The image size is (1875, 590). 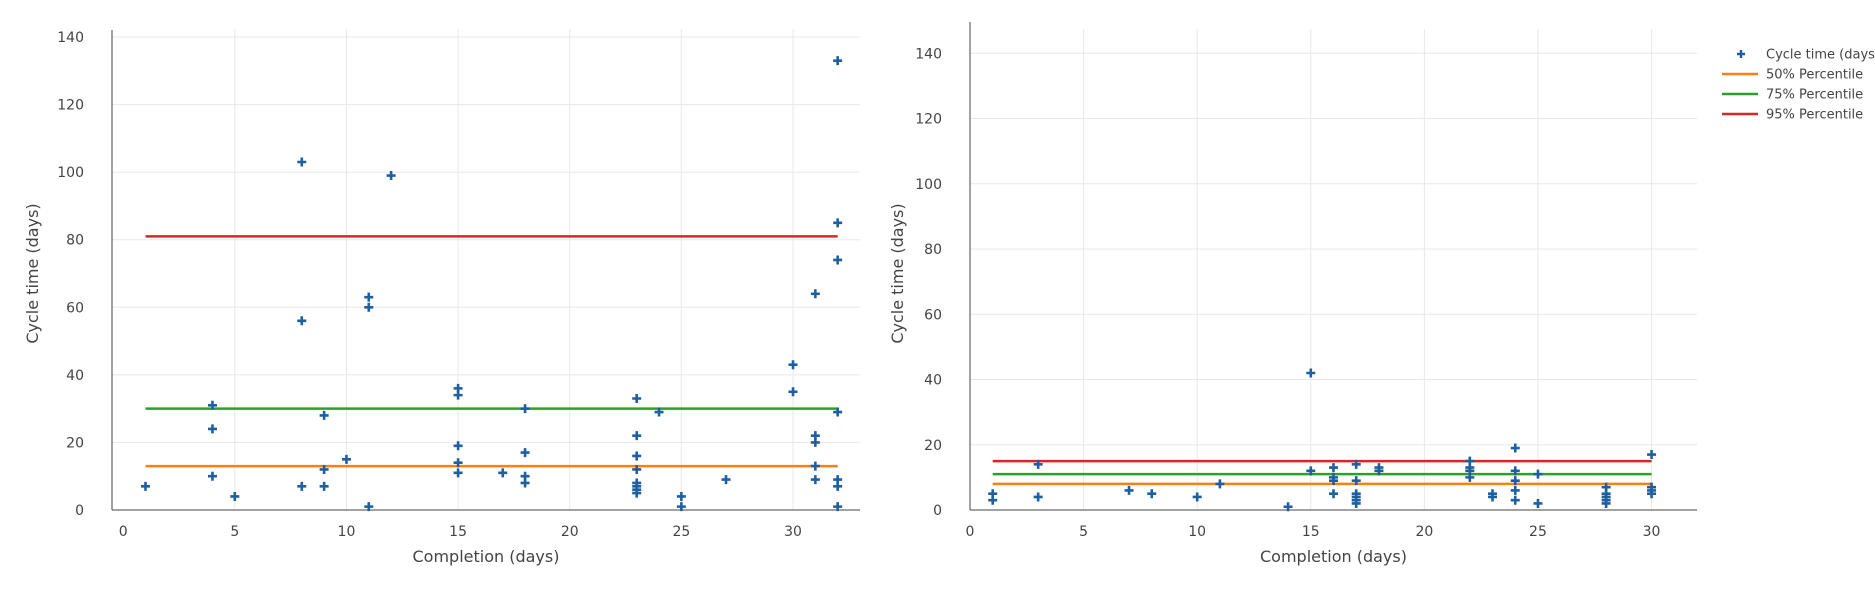 I want to click on y-tick-label: 40, so click(x=933, y=381).